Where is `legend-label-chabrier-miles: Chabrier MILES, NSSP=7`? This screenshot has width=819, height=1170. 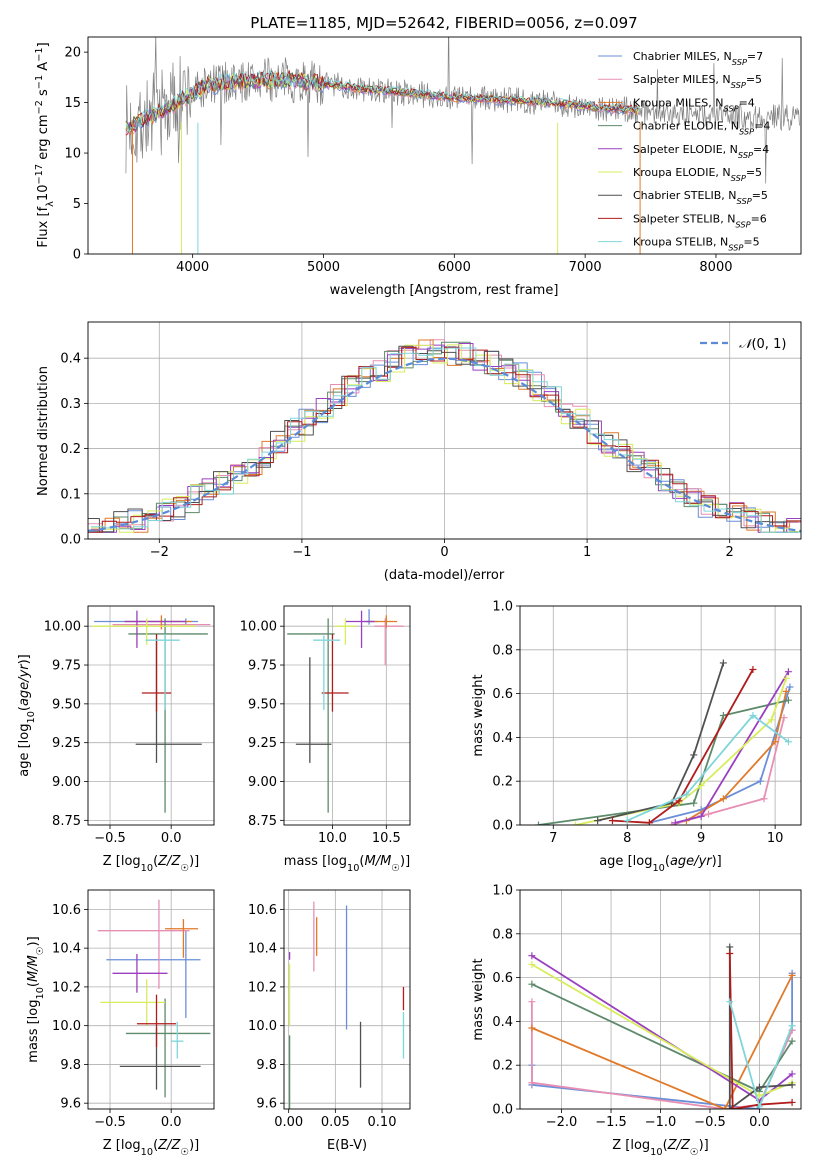
legend-label-chabrier-miles: Chabrier MILES, NSSP=7 is located at coordinates (698, 58).